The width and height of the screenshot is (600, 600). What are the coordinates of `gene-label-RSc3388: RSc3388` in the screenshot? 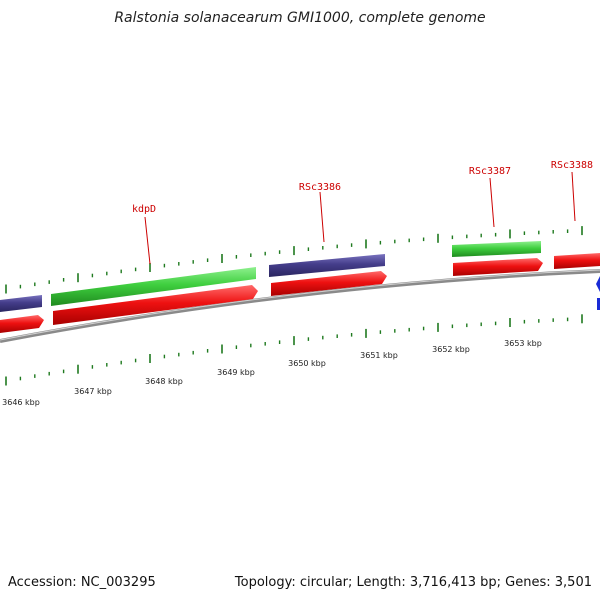 It's located at (572, 165).